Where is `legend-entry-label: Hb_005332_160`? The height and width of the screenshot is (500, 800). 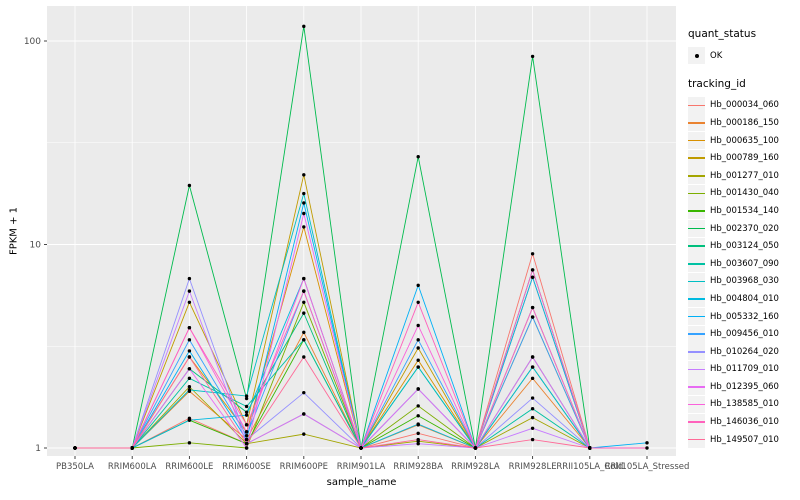
legend-entry-label: Hb_005332_160 is located at coordinates (744, 316).